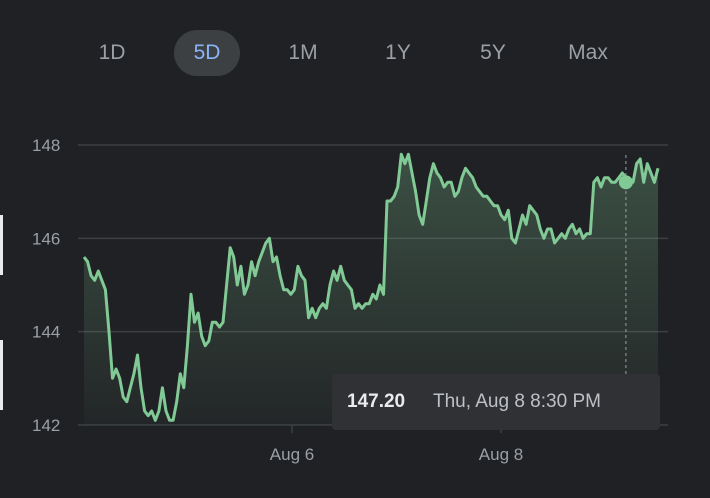  Describe the element at coordinates (46, 332) in the screenshot. I see `y-tick-label: 144` at that location.